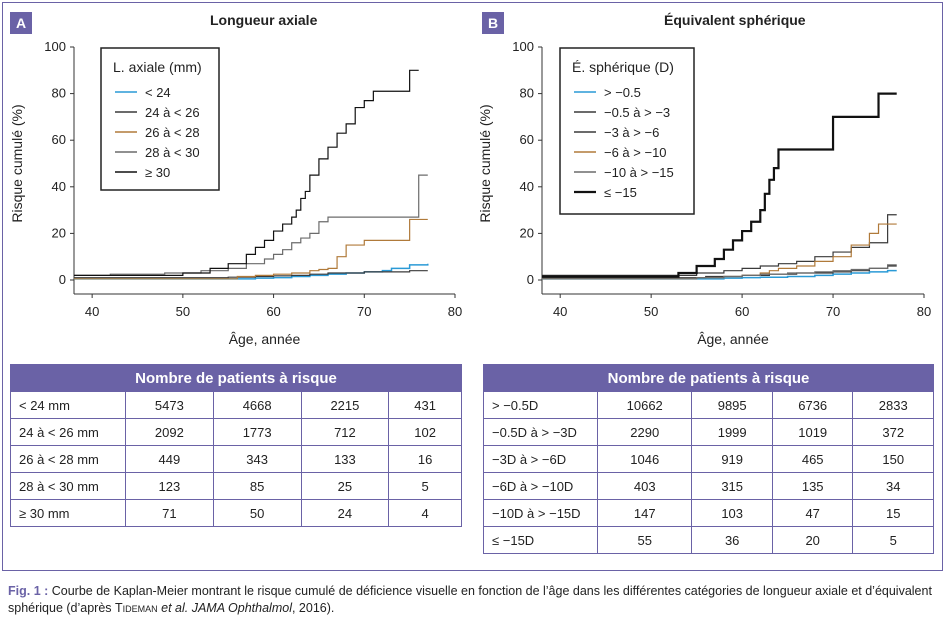  What do you see at coordinates (635, 152) in the screenshot?
I see `legend-label: −6 à > −10` at bounding box center [635, 152].